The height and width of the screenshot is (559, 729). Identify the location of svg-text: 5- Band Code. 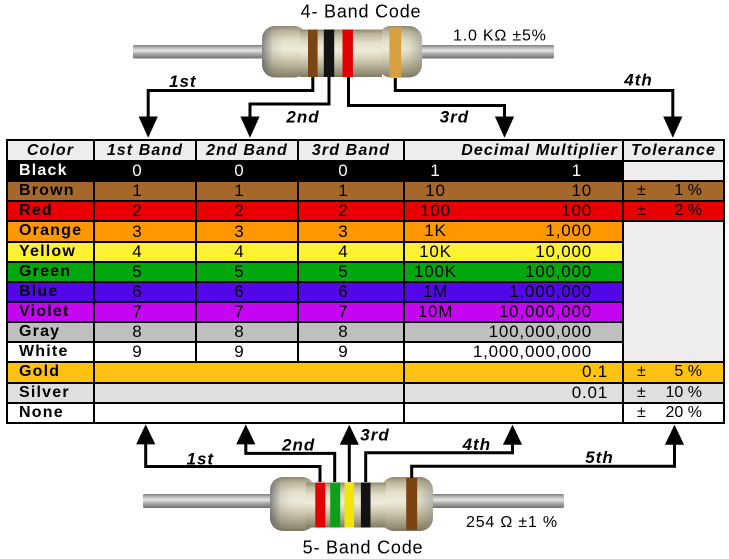
(363, 548).